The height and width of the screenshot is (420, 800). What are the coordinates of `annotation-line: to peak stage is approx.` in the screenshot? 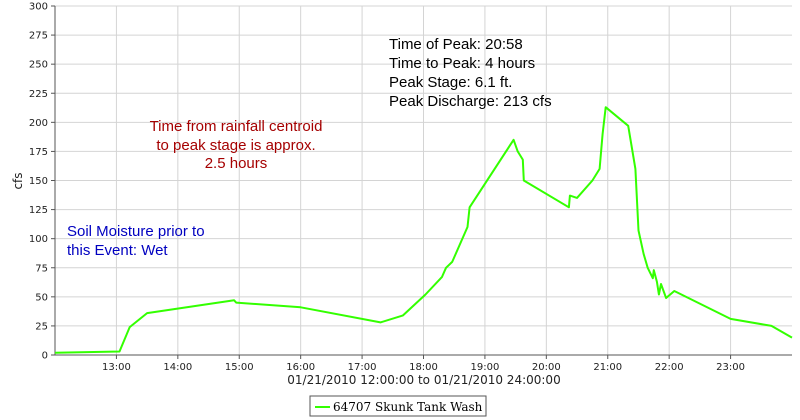 It's located at (235, 145).